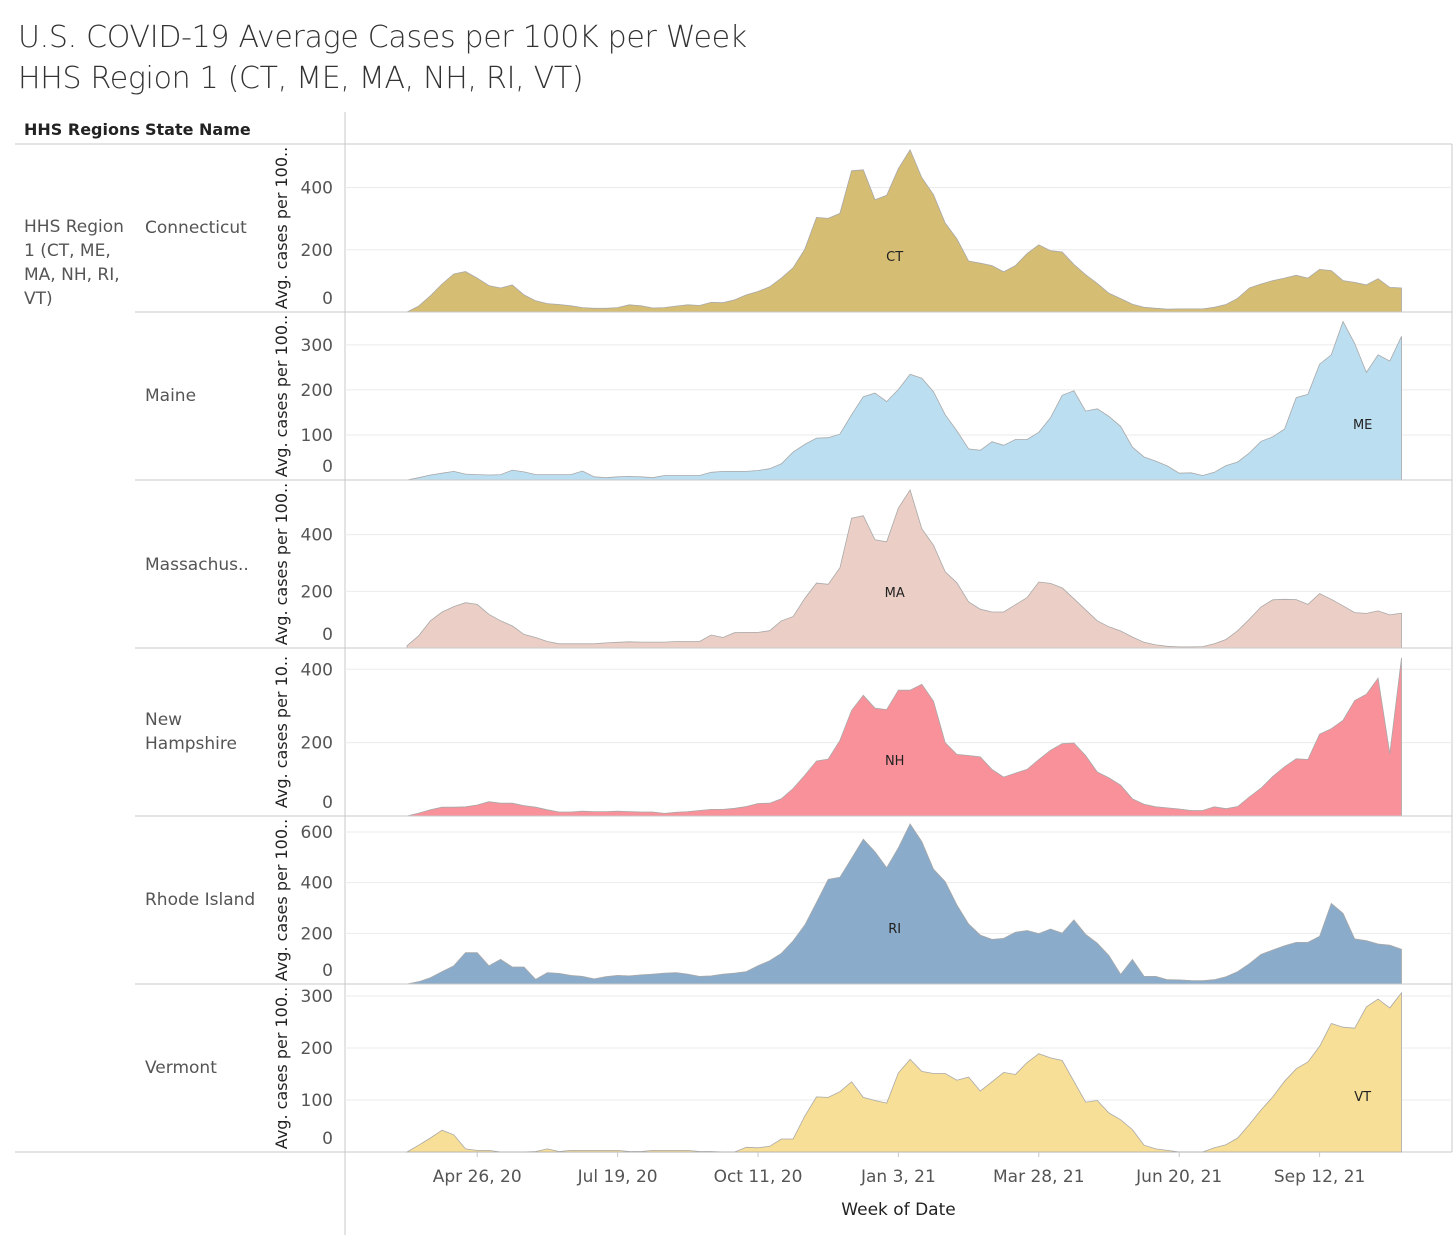  Describe the element at coordinates (197, 565) in the screenshot. I see `state-label-massachusetts: Massachus..` at that location.